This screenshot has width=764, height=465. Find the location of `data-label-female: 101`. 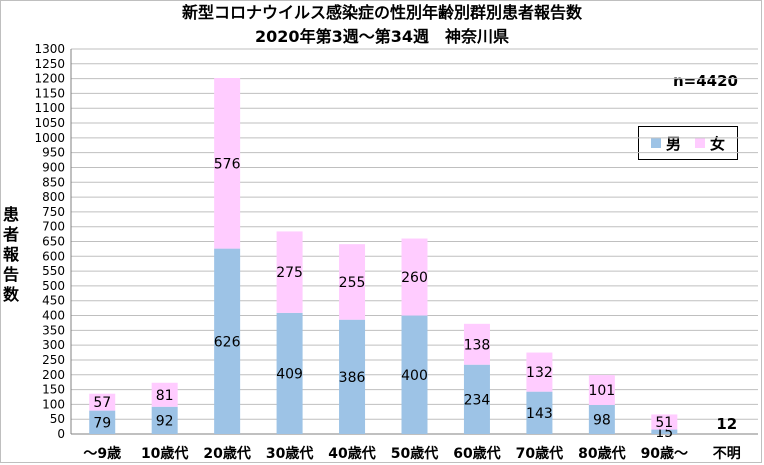

data-label-female: 101 is located at coordinates (601, 391).